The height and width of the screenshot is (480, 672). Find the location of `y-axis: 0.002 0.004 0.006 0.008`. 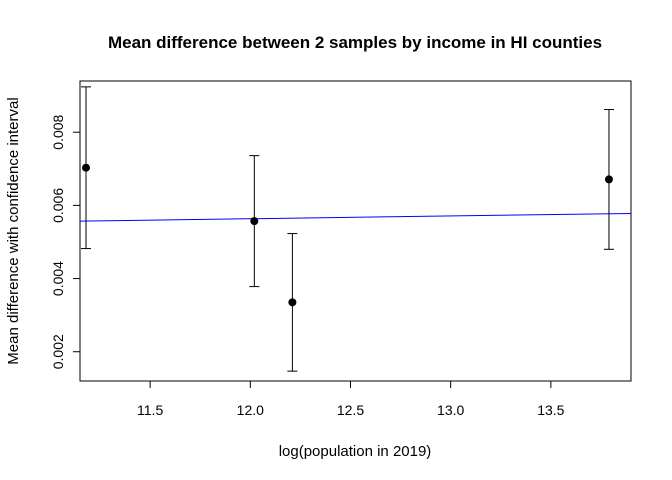

y-axis: 0.002 0.004 0.006 0.008 is located at coordinates (65, 241).